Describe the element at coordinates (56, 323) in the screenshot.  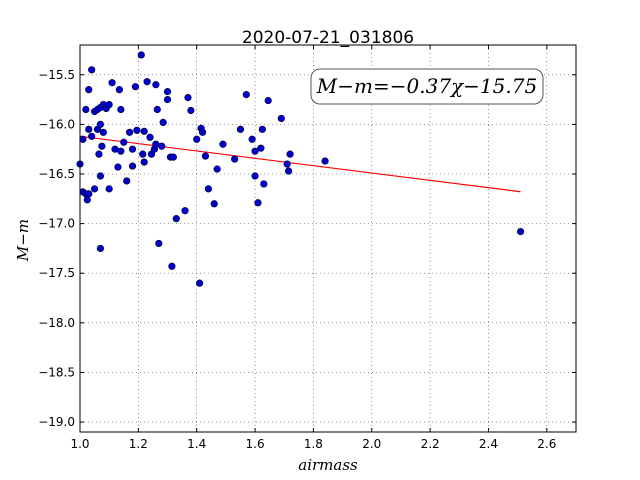
I see `y-tick-label: −18.0` at that location.